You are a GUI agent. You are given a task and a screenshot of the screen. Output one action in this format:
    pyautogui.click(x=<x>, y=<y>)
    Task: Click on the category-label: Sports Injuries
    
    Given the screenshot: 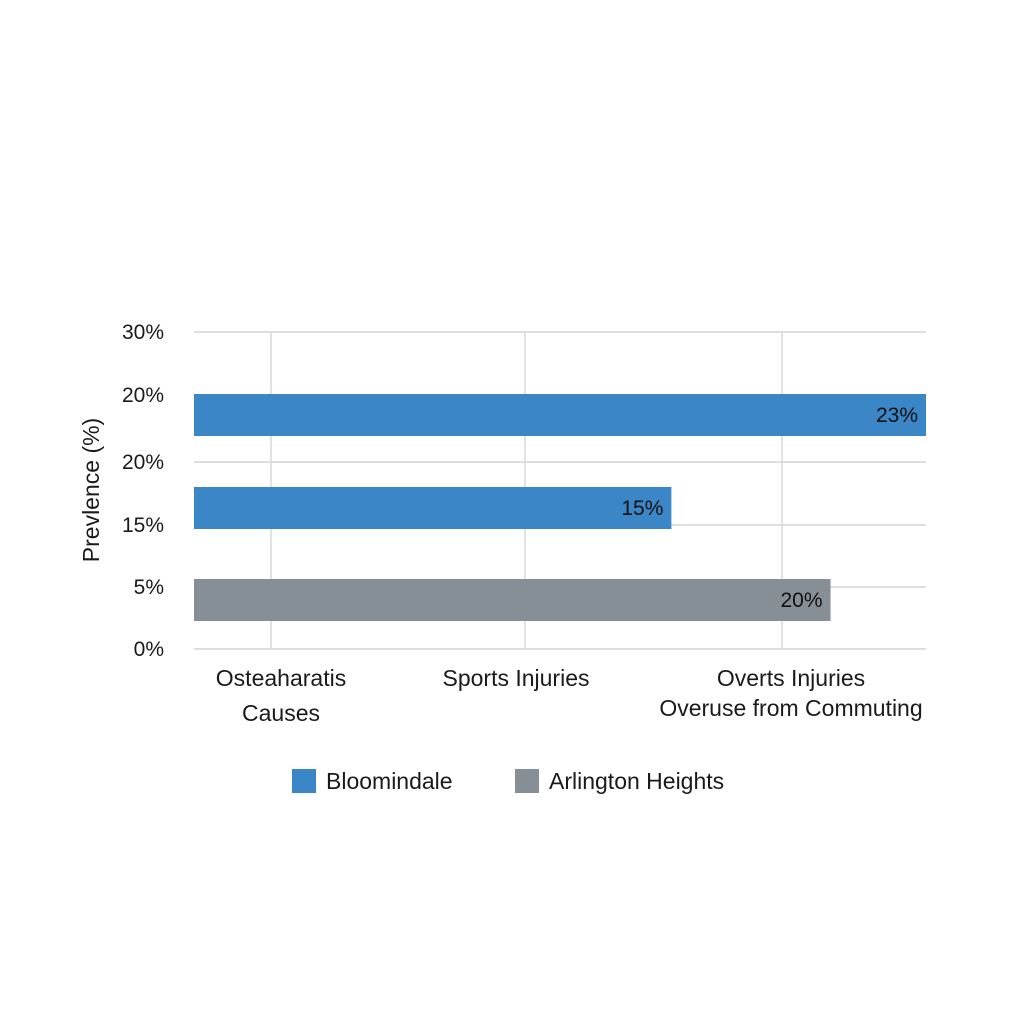 What is the action you would take?
    pyautogui.click(x=515, y=678)
    